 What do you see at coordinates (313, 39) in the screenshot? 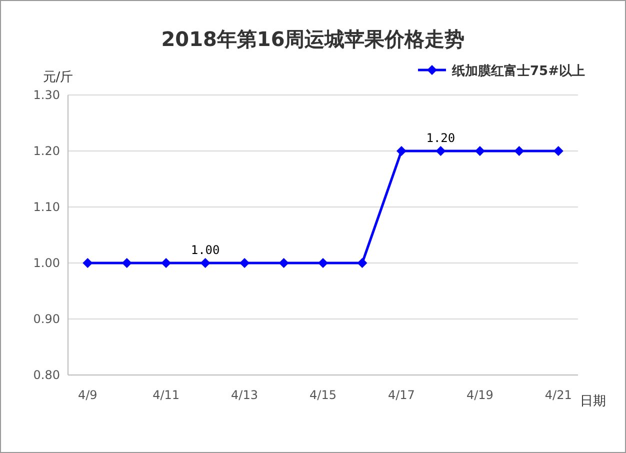
I see `chart-title: 2018年第16周运城苹果价格走势` at bounding box center [313, 39].